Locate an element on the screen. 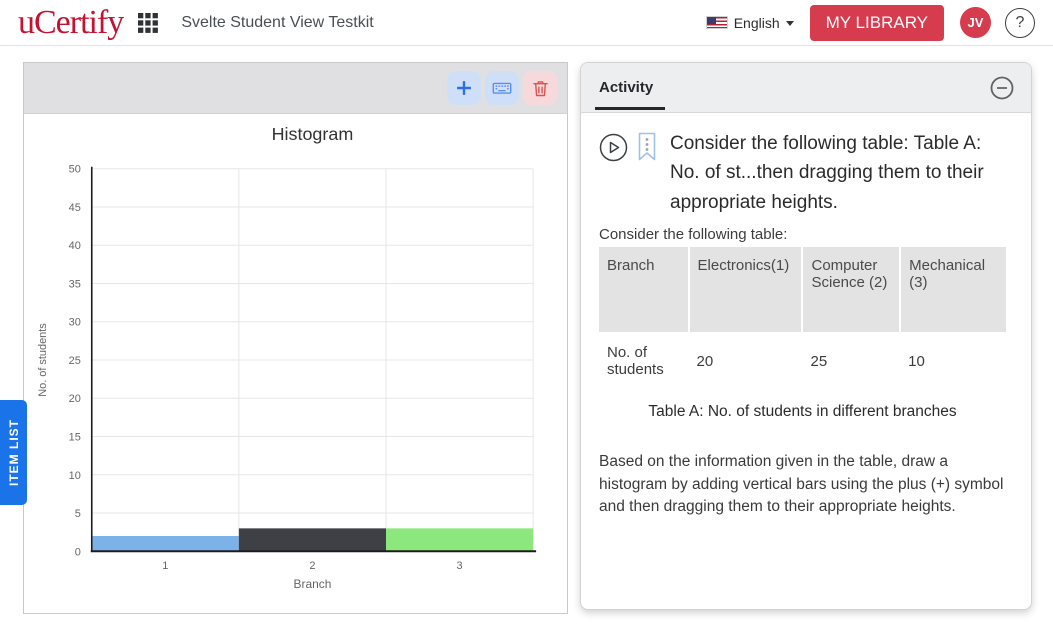 The image size is (1053, 626). caret-down-icon is located at coordinates (789, 23).